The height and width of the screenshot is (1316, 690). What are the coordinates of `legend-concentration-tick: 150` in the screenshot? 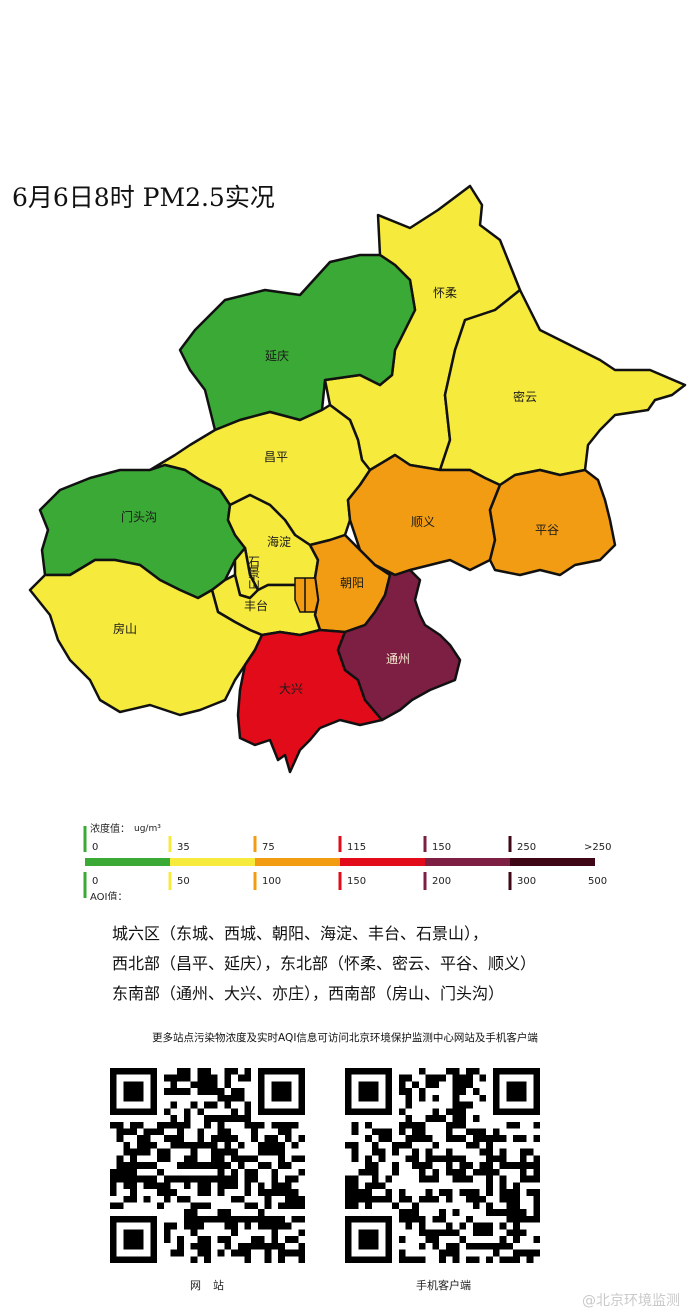 It's located at (441, 847).